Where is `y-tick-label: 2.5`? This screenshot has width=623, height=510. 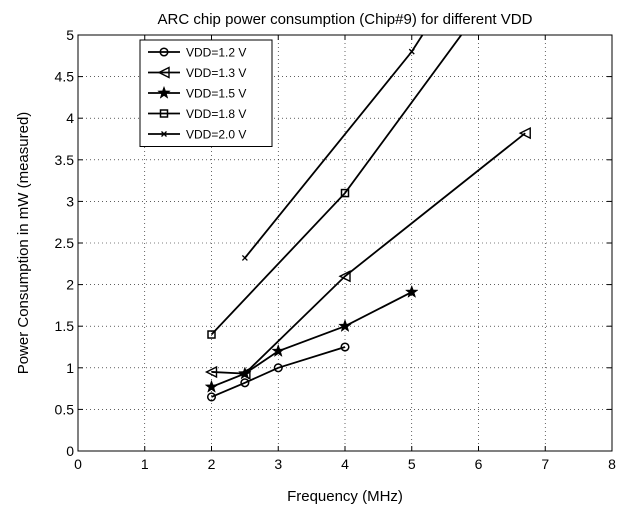 y-tick-label: 2.5 is located at coordinates (65, 243).